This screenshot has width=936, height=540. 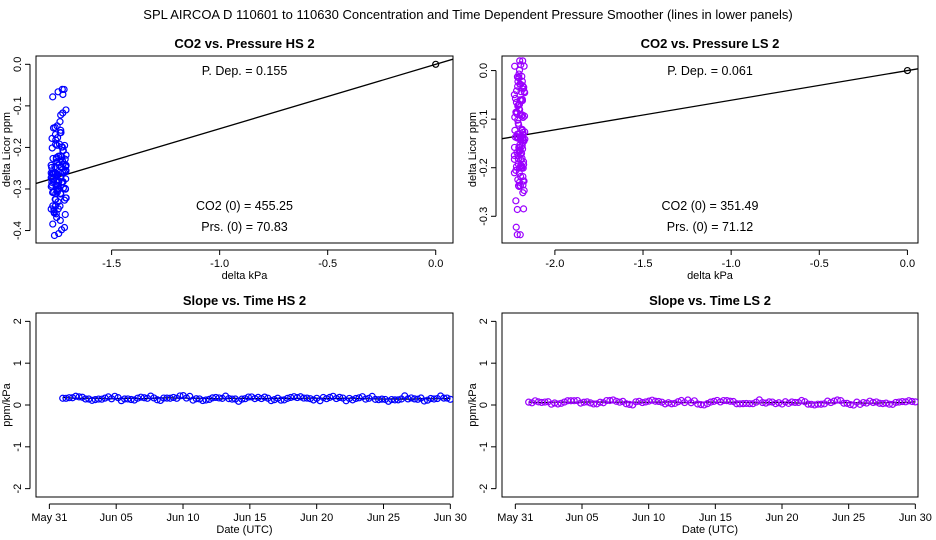 I want to click on x-axis-label: Date (UTC), so click(x=710, y=530).